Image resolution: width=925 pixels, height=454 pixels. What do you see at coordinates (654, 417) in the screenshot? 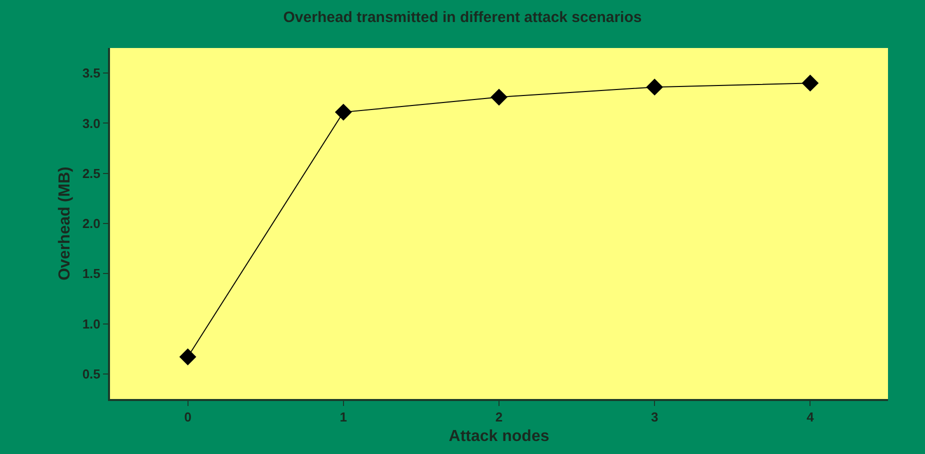
I see `x-tick-label: 3` at bounding box center [654, 417].